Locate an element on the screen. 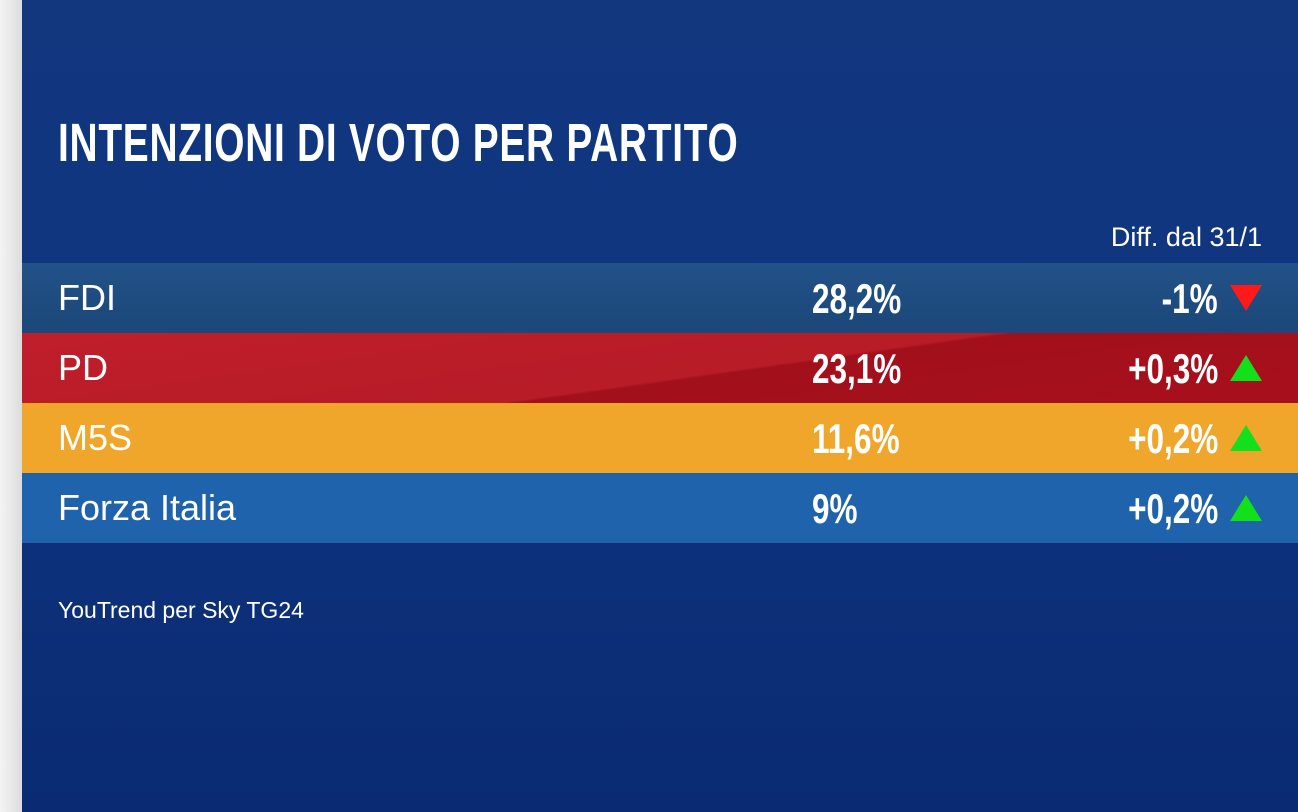  party-percentage: 11,6% is located at coordinates (856, 438).